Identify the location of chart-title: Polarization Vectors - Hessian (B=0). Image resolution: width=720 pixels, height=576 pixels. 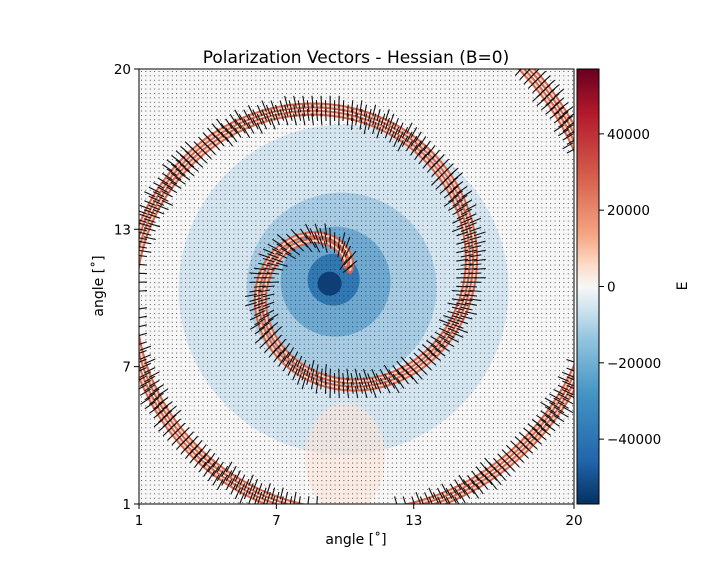
(356, 58).